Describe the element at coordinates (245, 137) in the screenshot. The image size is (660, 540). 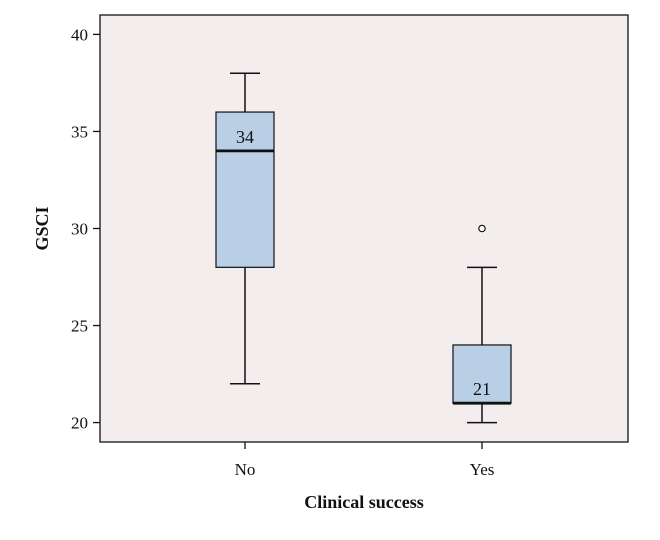
I see `median-label: 34` at that location.